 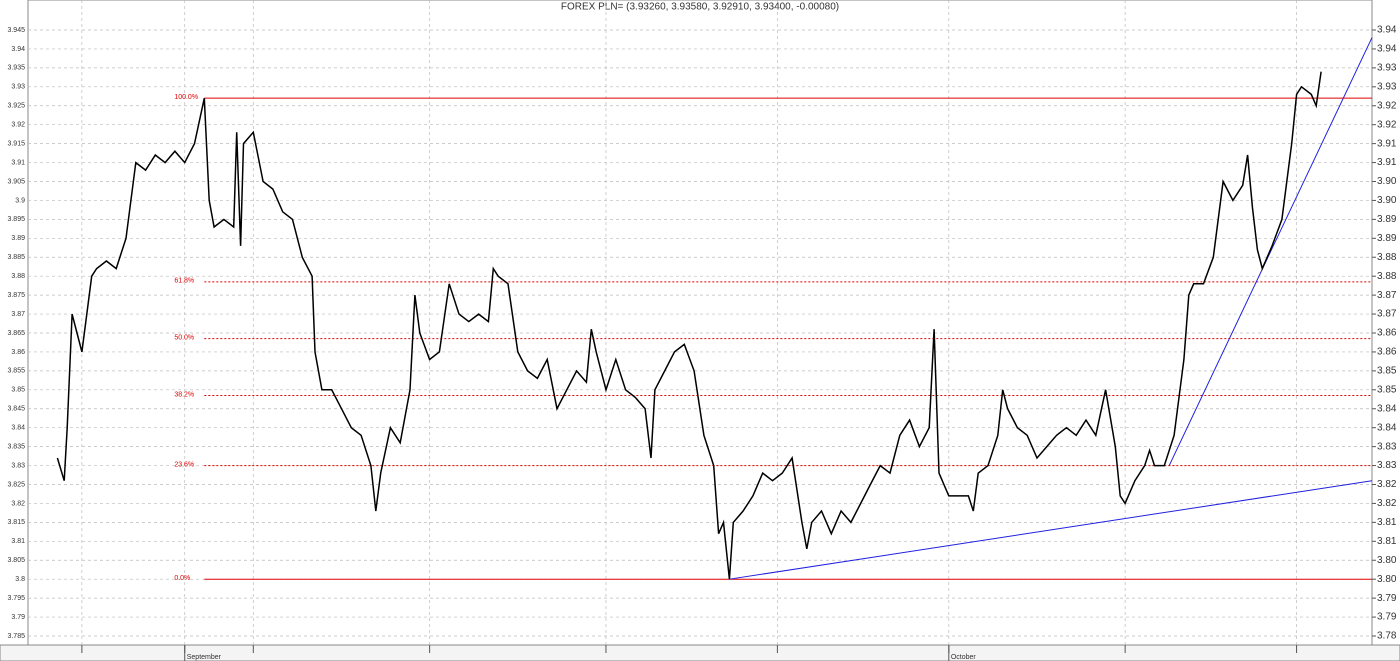 I want to click on y-tick-label: 3.88, so click(x=18, y=276).